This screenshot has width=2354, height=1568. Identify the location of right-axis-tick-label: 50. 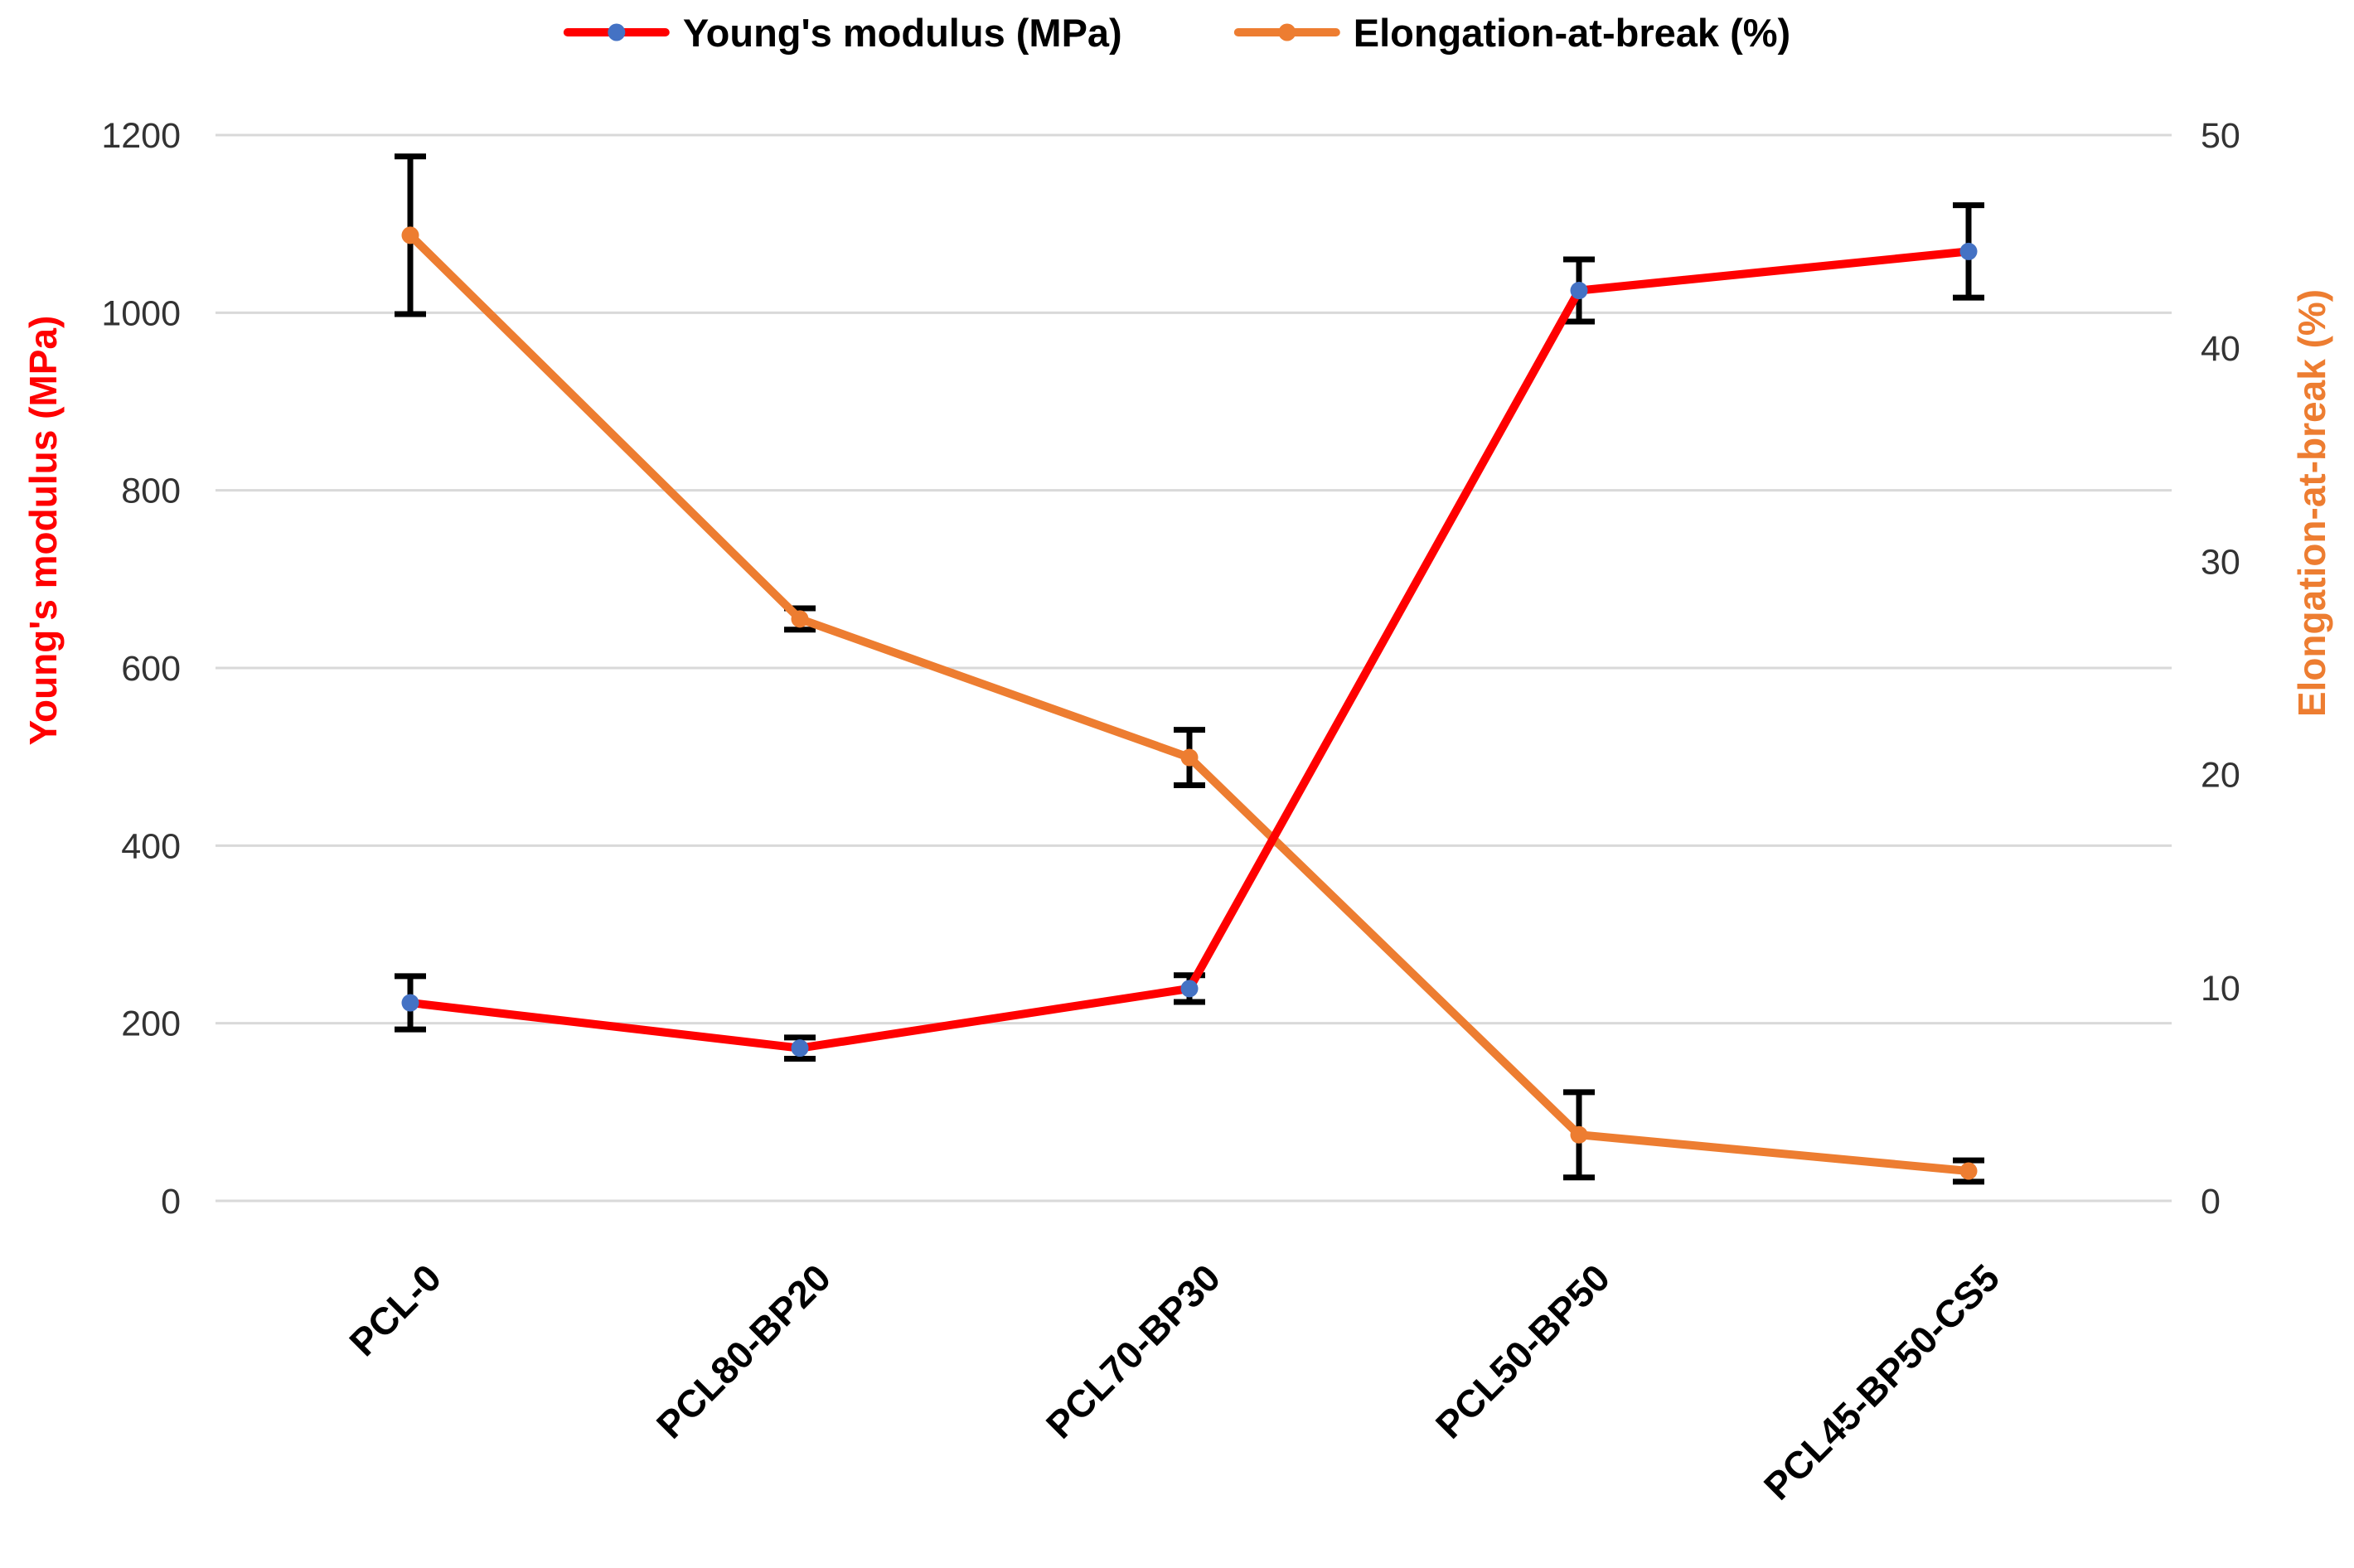
(2221, 136).